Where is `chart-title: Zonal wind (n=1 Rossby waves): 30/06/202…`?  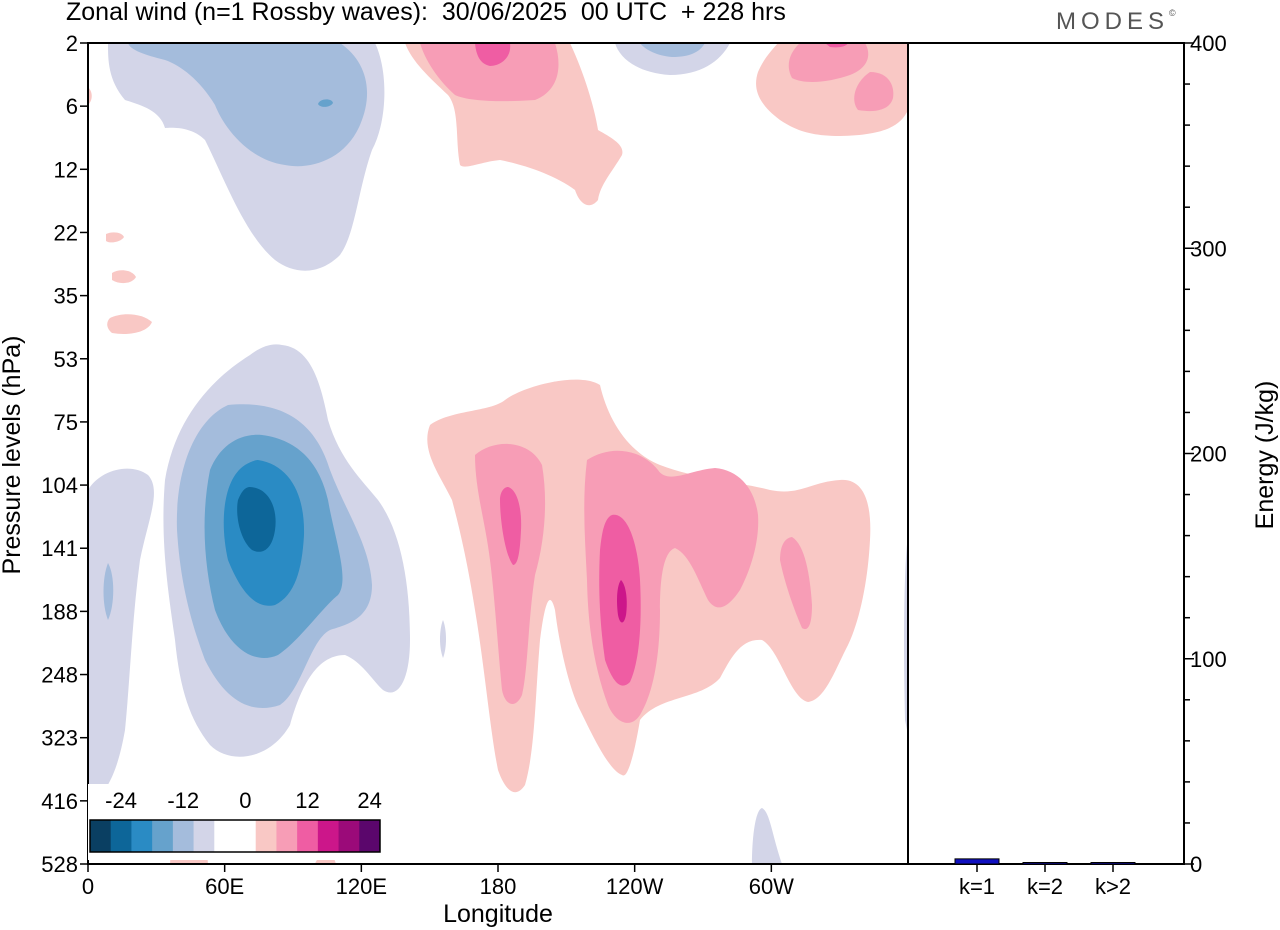 chart-title: Zonal wind (n=1 Rossby waves): 30/06/202… is located at coordinates (426, 13).